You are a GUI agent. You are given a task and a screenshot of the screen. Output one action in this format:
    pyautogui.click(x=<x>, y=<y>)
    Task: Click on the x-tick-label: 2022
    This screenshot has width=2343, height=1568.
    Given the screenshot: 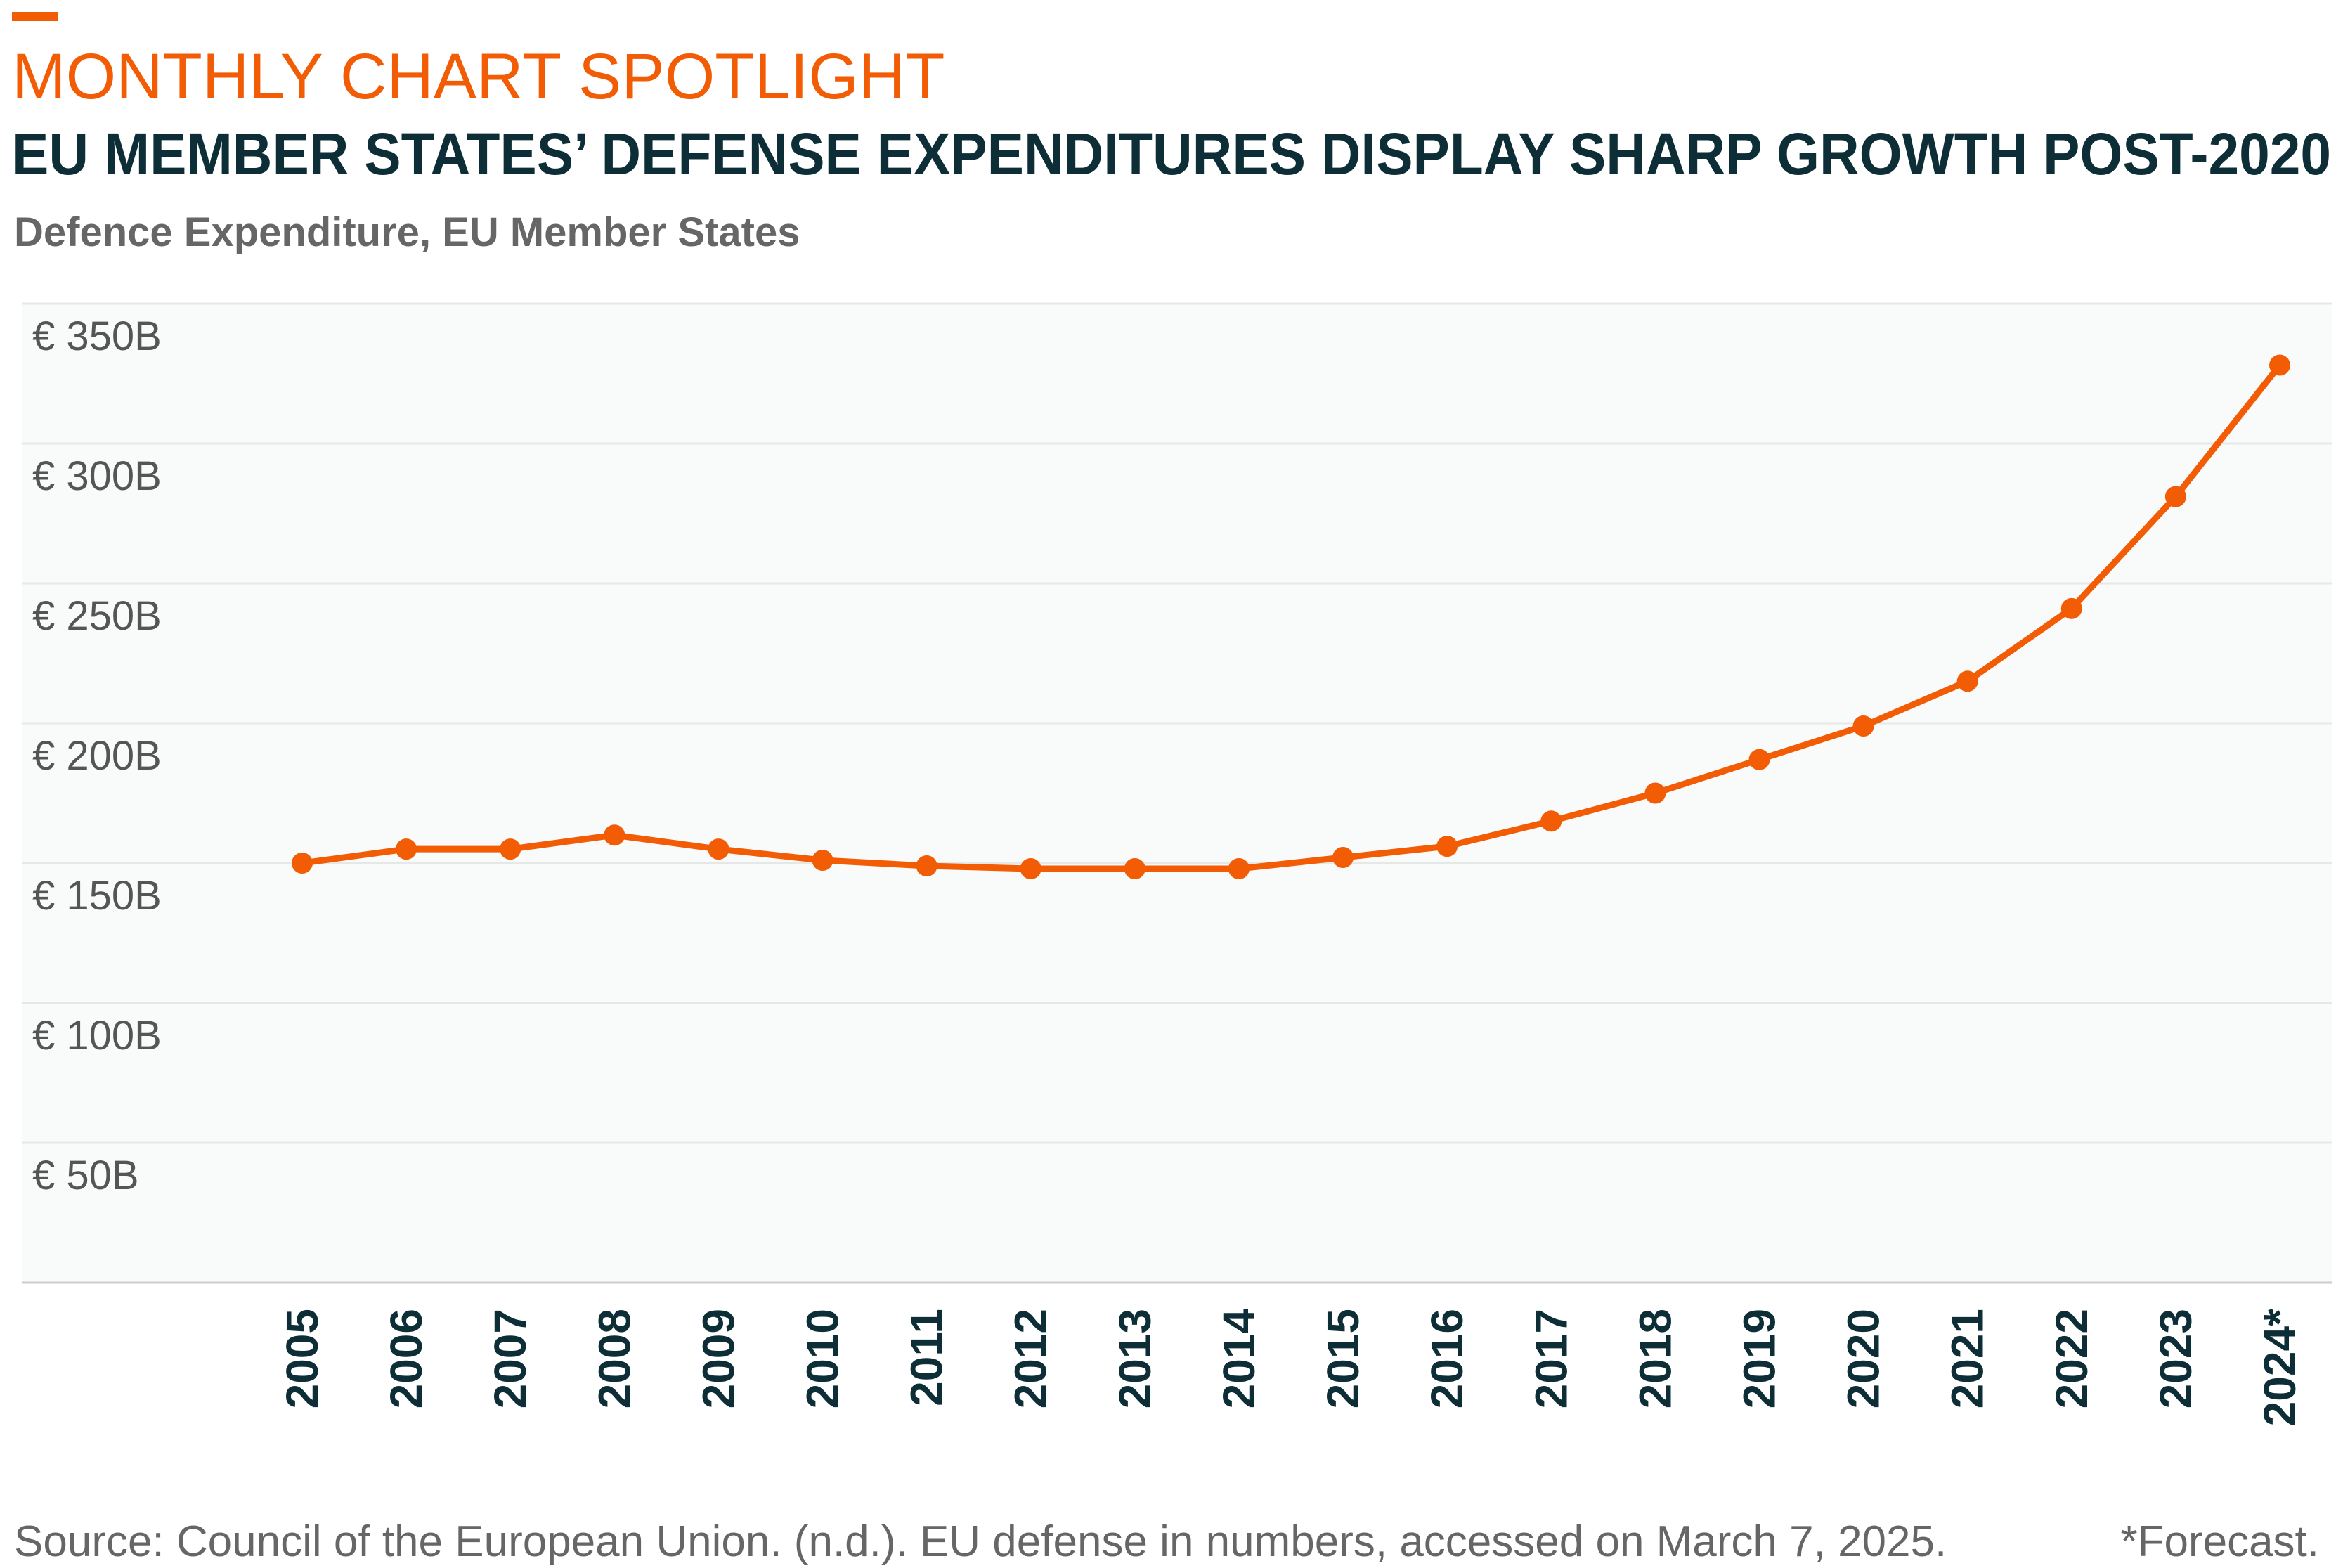 What is the action you would take?
    pyautogui.click(x=2071, y=1358)
    